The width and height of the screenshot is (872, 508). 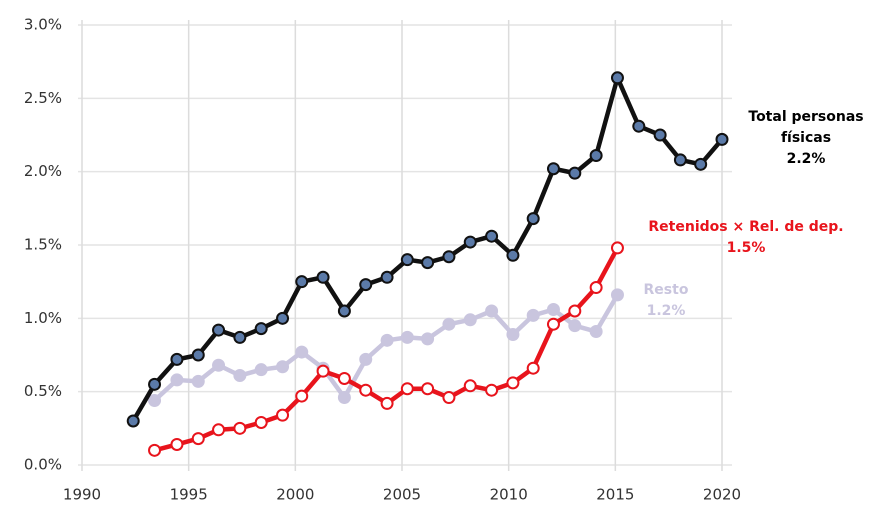 I want to click on x-tick-label: 2010, so click(x=509, y=495).